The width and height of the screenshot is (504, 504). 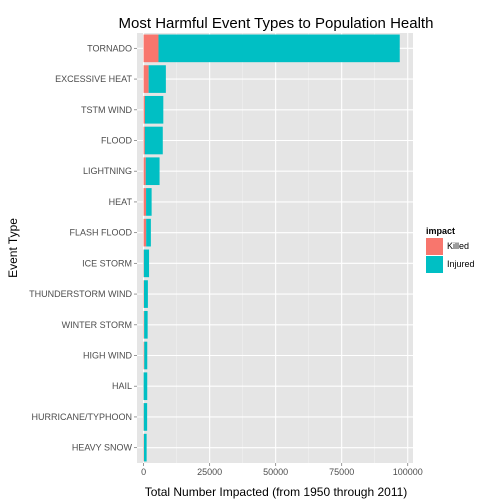 What do you see at coordinates (106, 110) in the screenshot?
I see `y-tick-label: TSTM WIND` at bounding box center [106, 110].